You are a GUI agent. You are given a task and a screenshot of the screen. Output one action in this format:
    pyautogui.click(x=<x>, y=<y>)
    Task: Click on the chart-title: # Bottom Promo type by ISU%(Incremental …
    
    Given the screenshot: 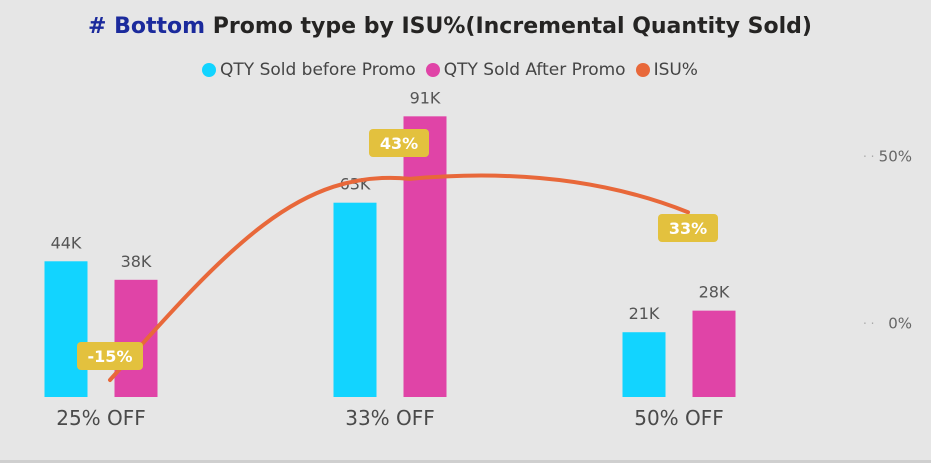 What is the action you would take?
    pyautogui.click(x=450, y=26)
    